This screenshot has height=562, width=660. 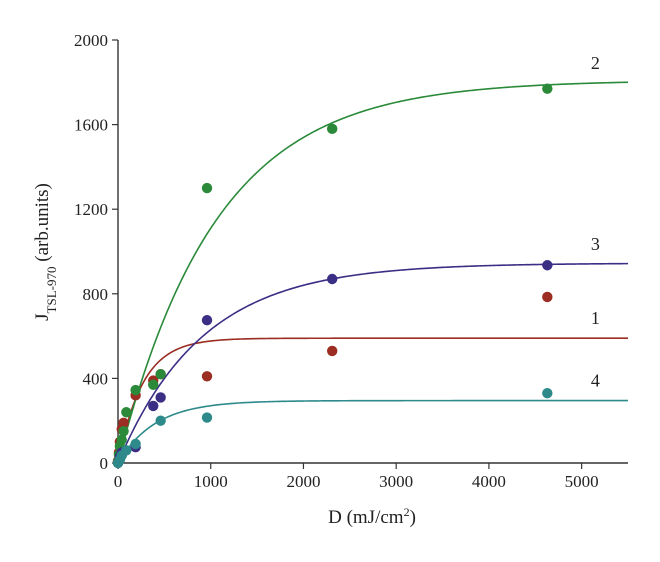 I want to click on curve-label-3: 3, so click(x=595, y=244).